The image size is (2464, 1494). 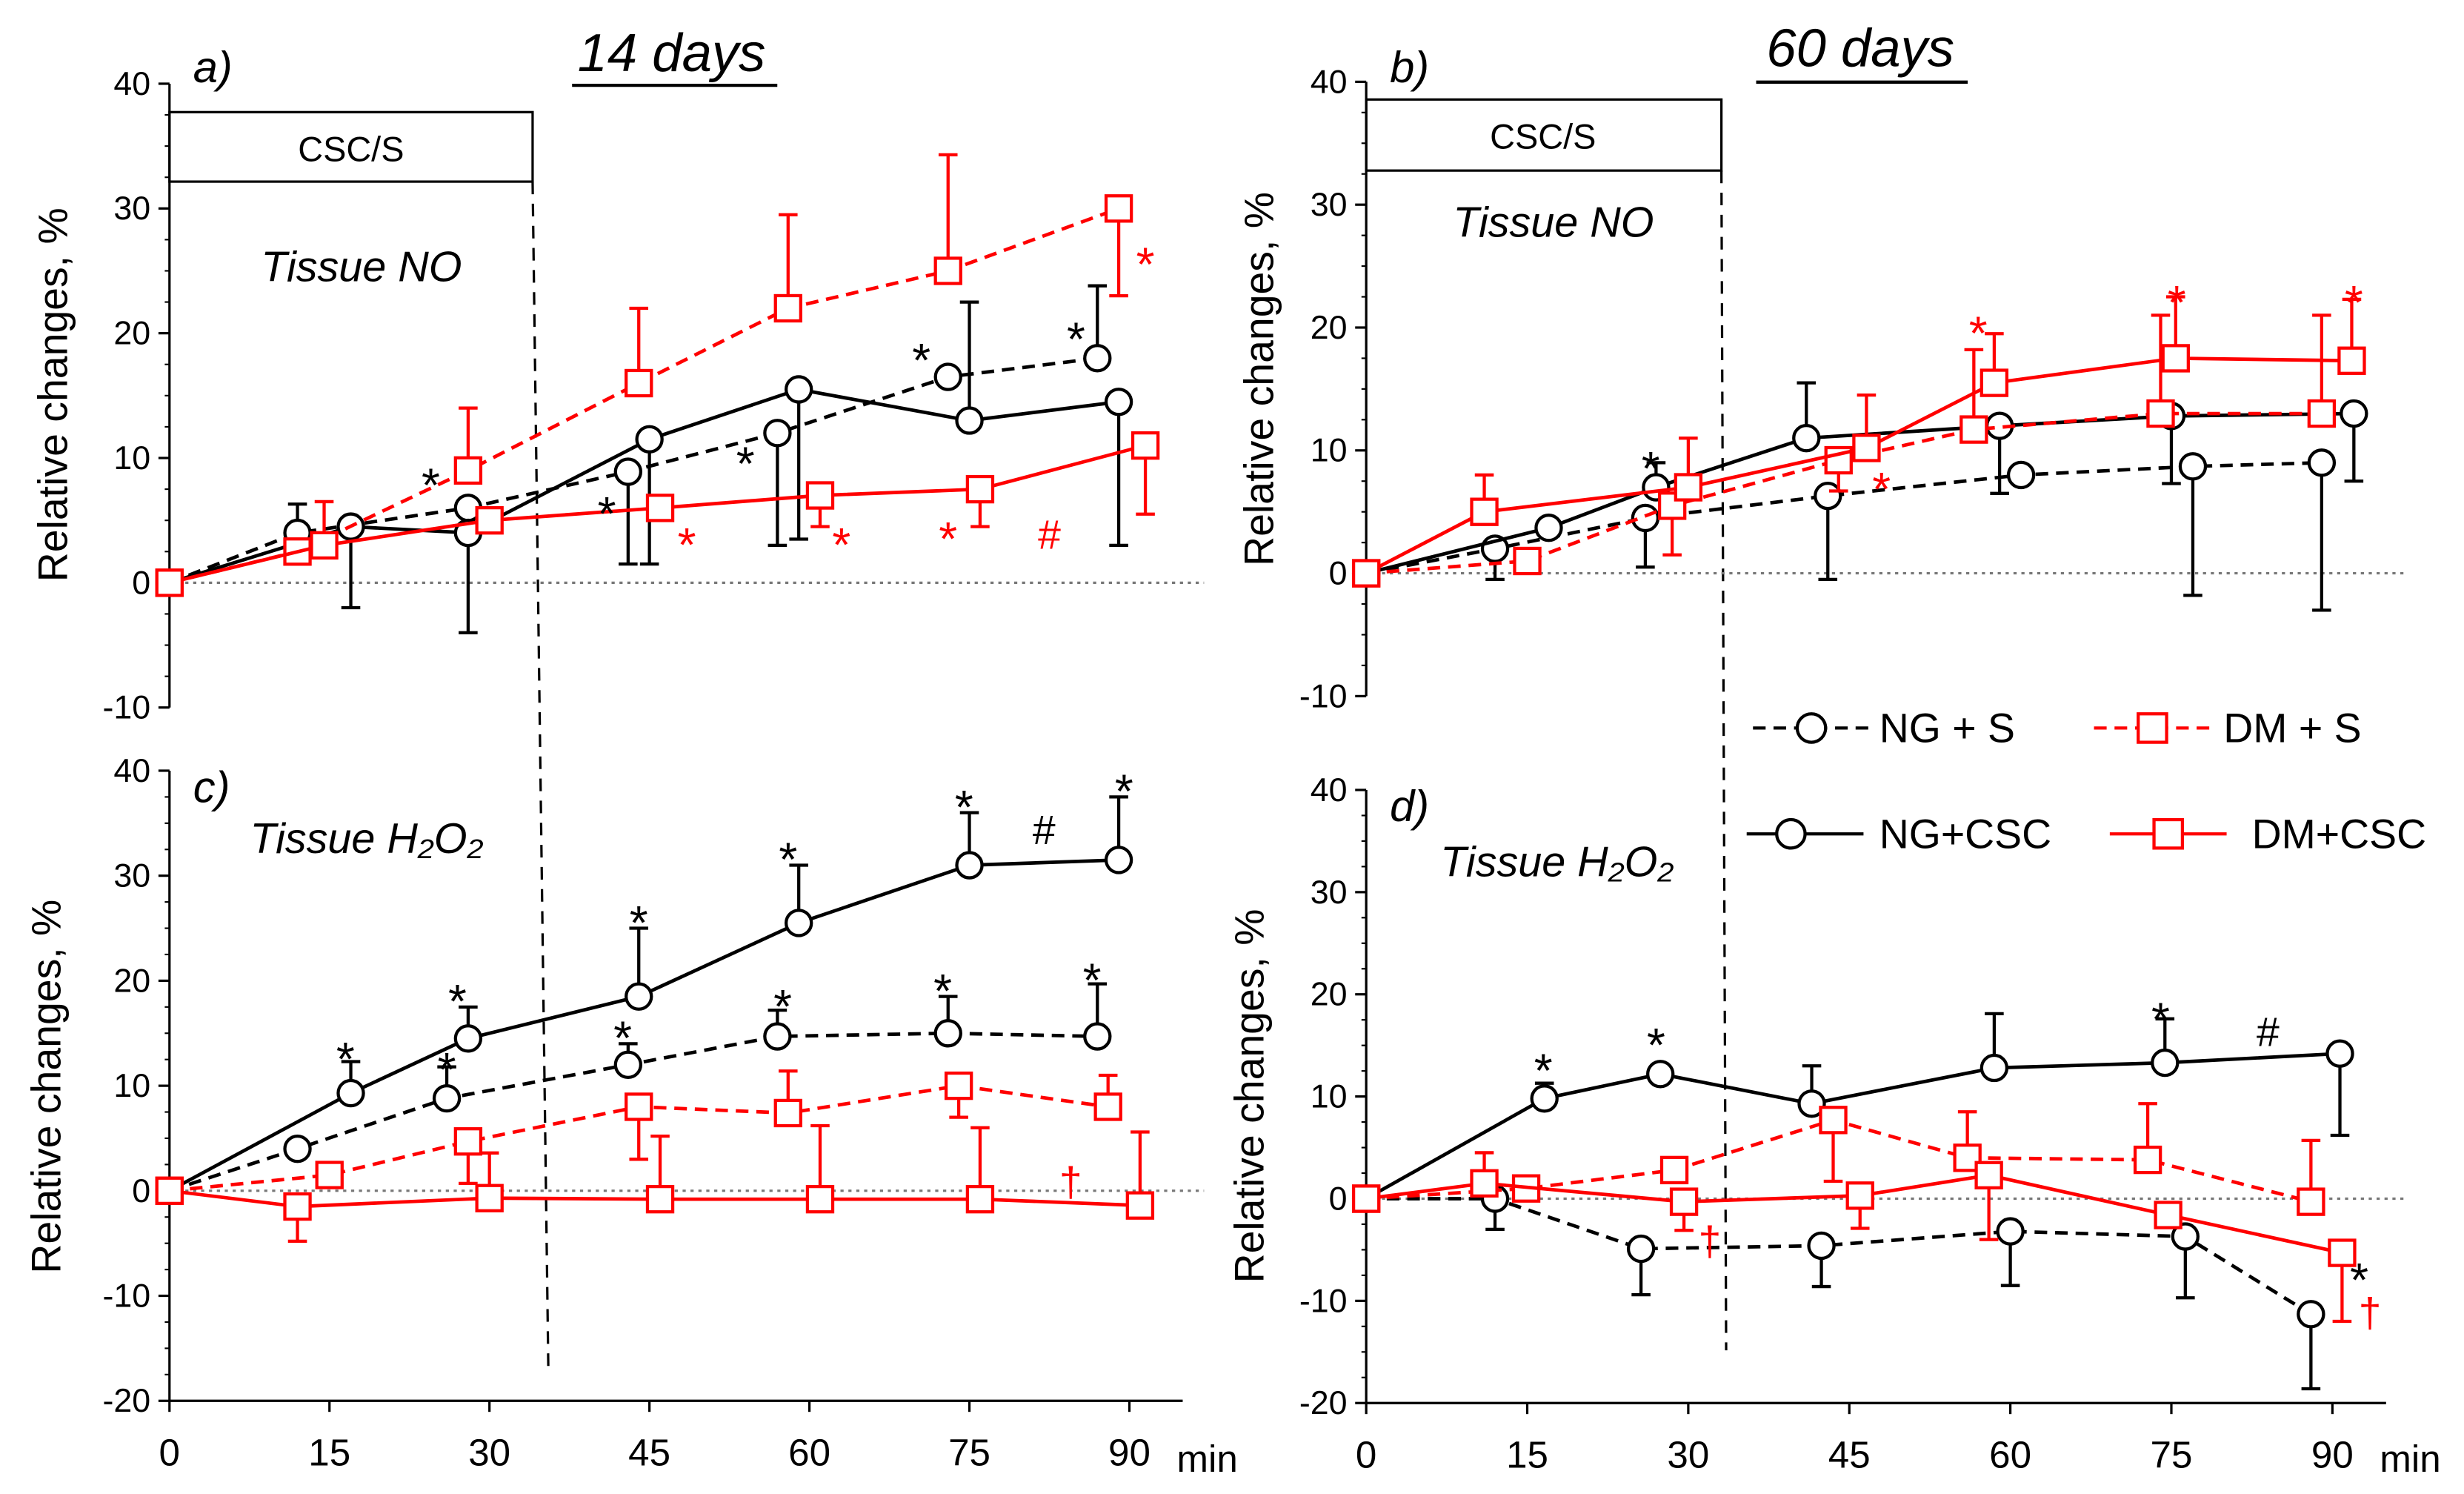 I want to click on legend: NG + S DM + S NG+CSC DM+CSC, so click(x=2086, y=781).